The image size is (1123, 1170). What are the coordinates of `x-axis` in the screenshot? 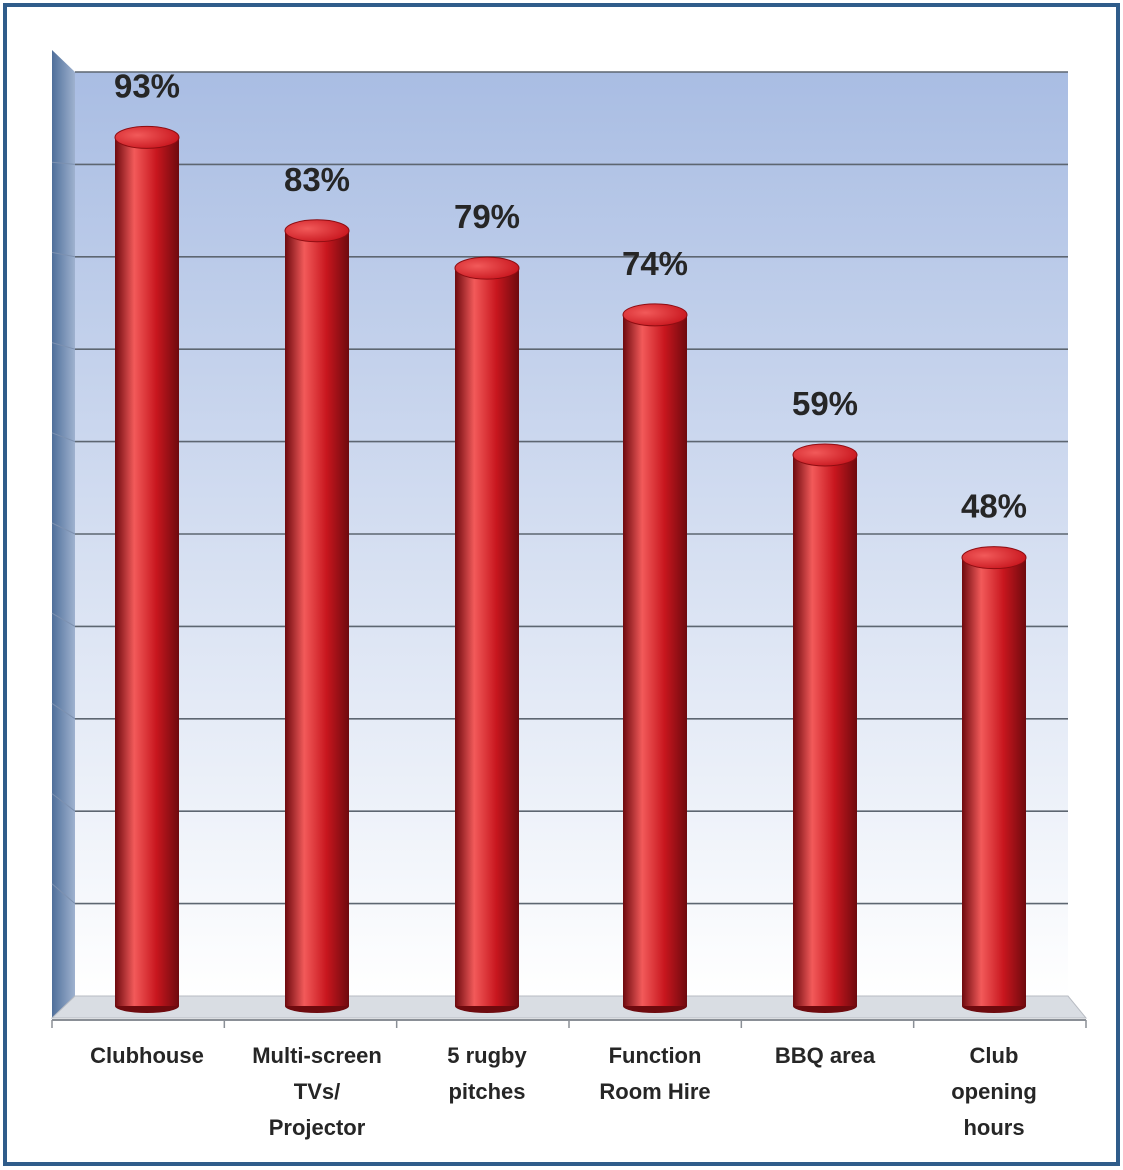 It's located at (569, 1023).